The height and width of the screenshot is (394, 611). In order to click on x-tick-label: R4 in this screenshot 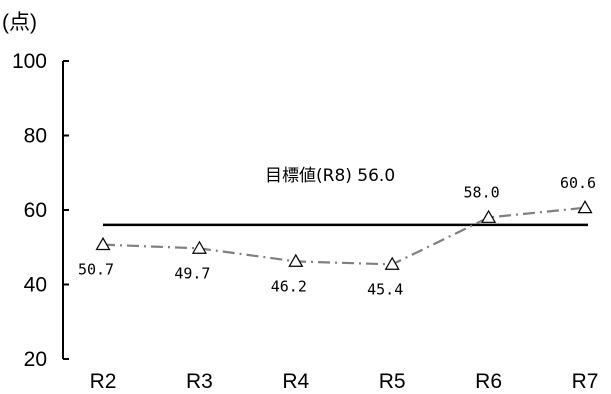, I will do `click(295, 381)`.